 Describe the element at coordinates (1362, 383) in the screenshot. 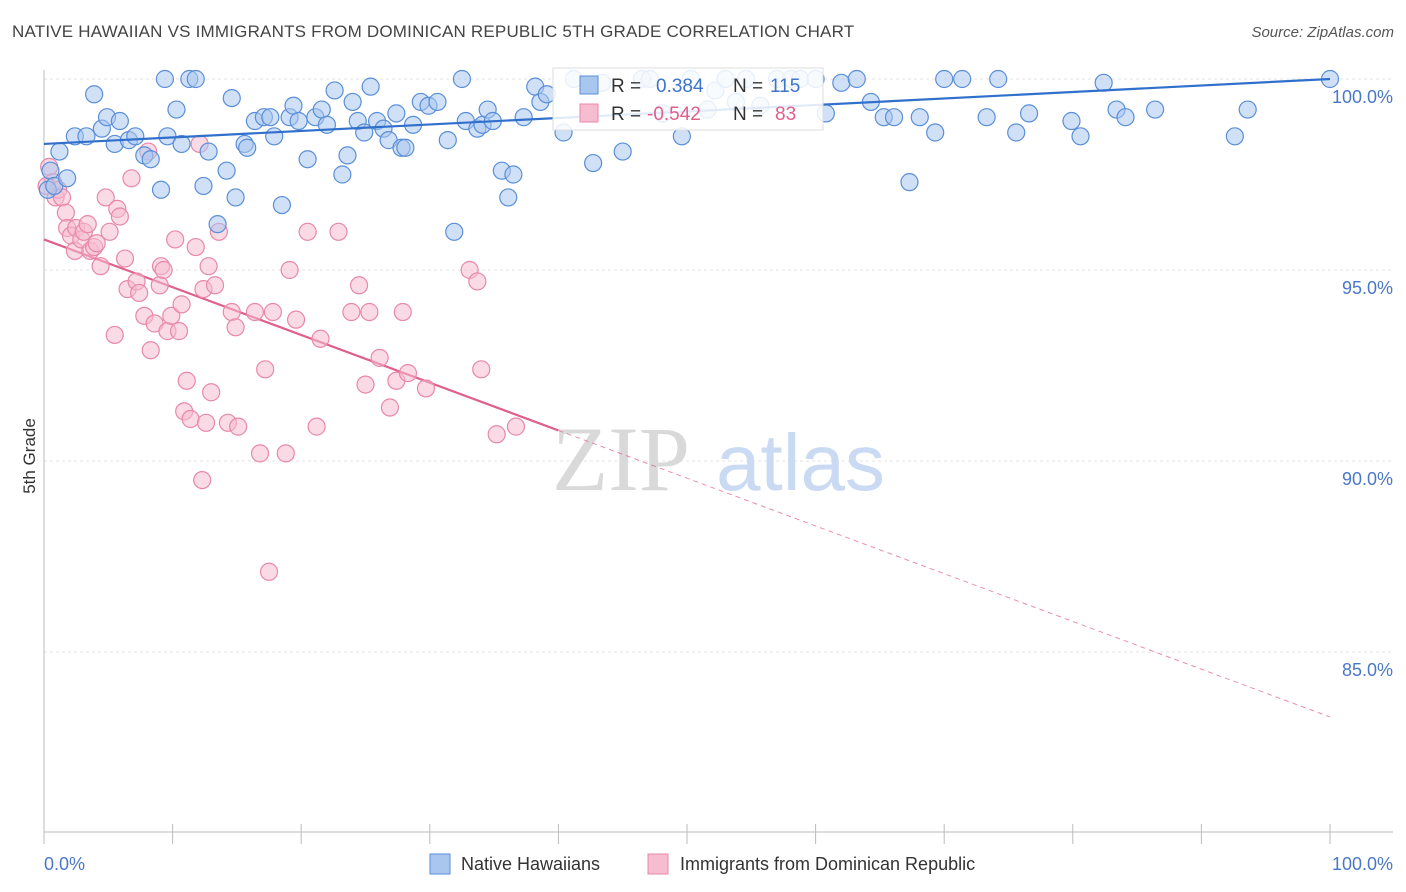

I see `y-tick-labels: 85.0% 90.0% 95.0% 100.0%` at that location.